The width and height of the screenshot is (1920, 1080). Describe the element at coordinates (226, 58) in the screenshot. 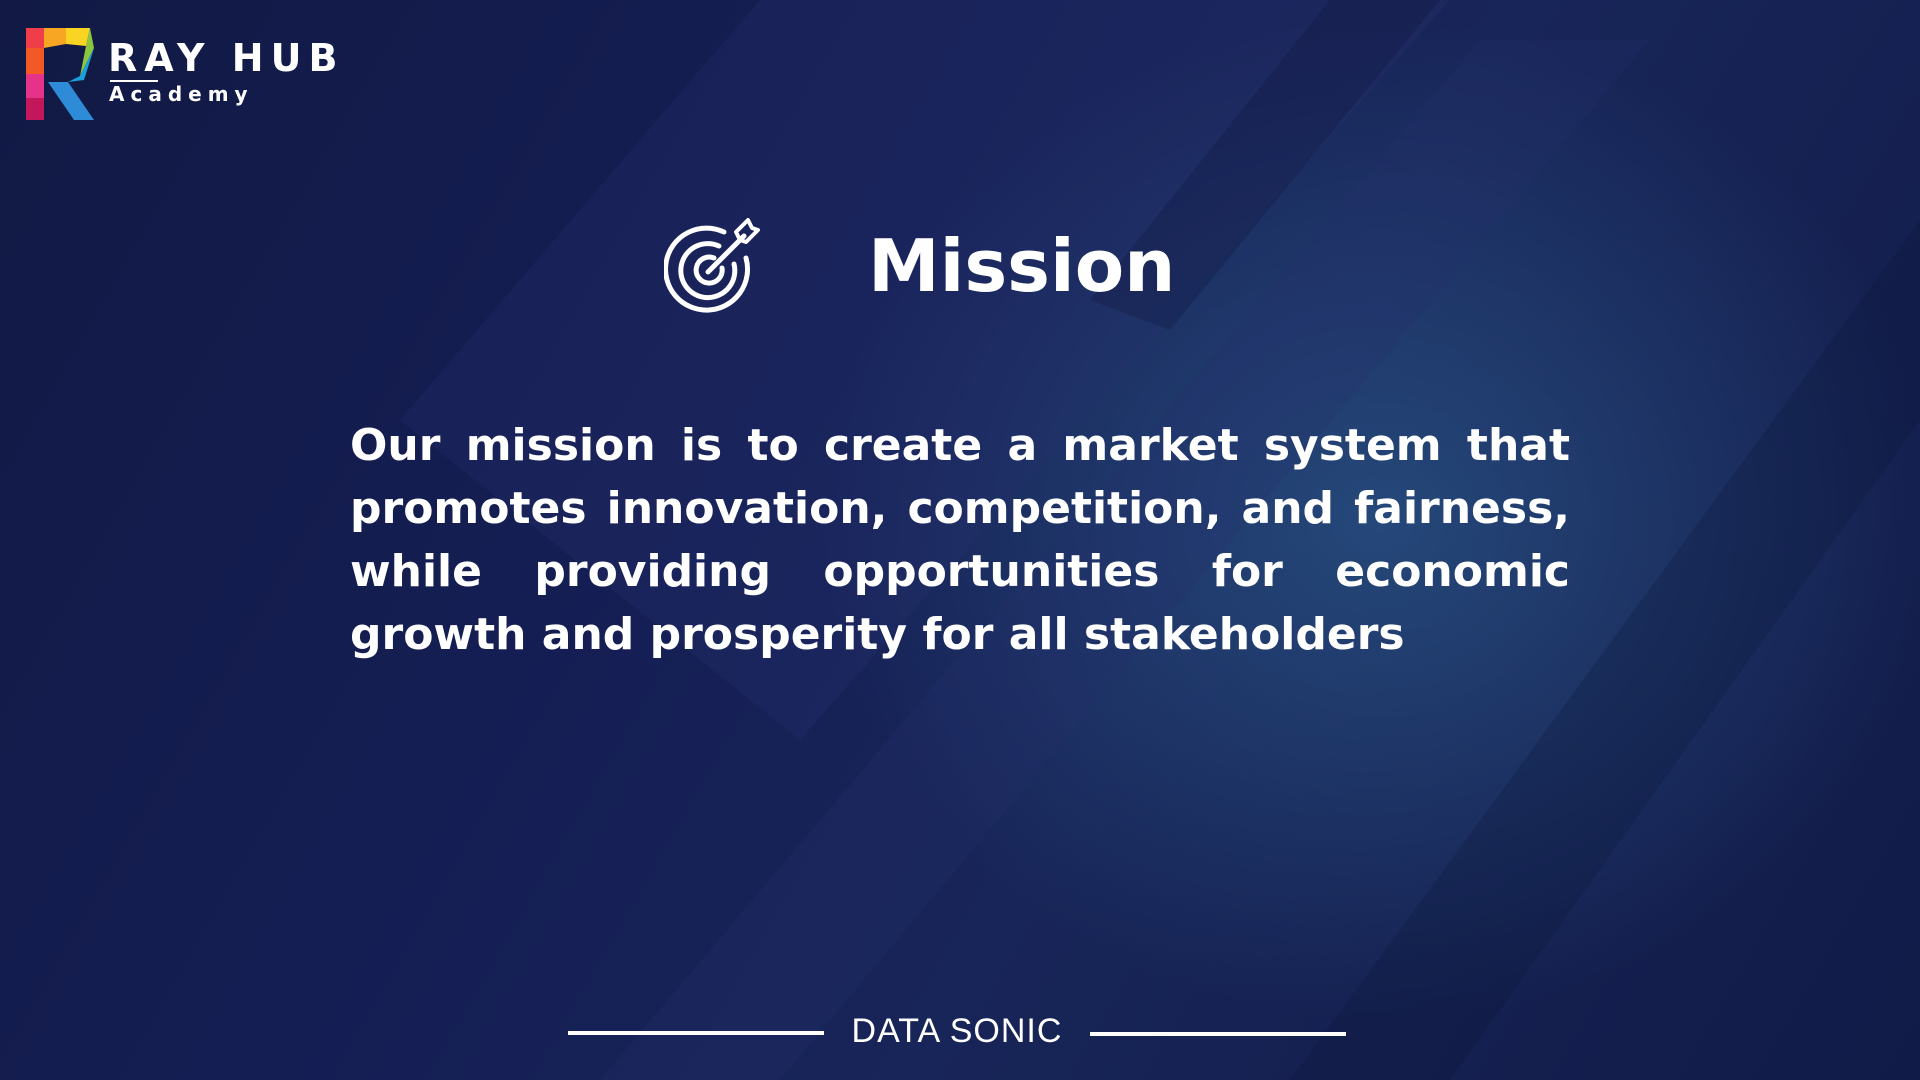

I see `logo-brand-text: RAY HUB` at that location.